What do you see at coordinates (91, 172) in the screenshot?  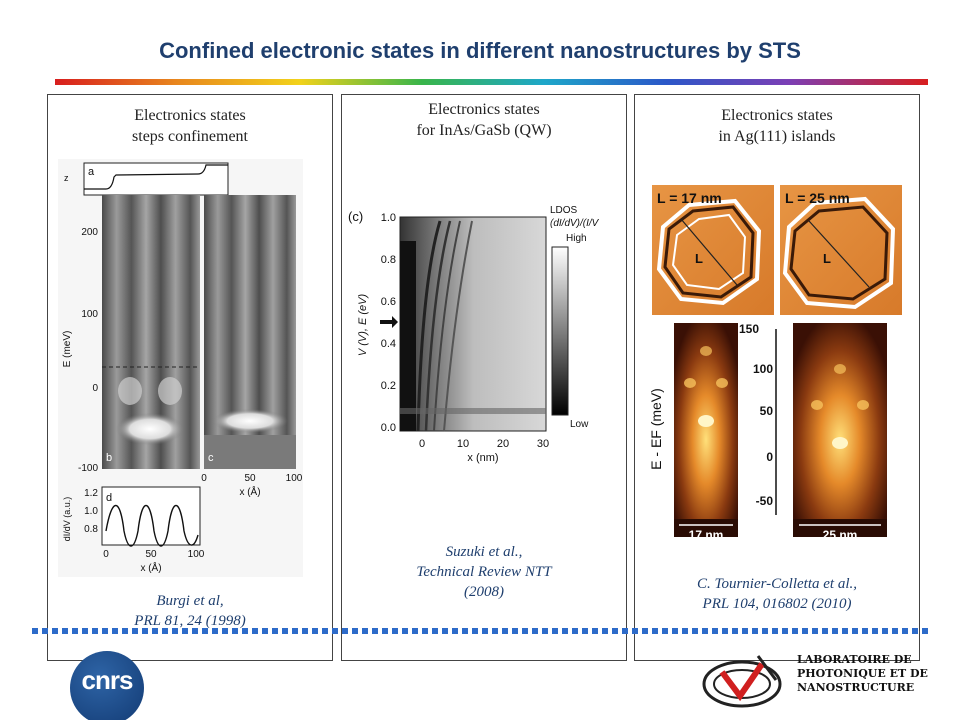 I see `panel-a-label: a` at bounding box center [91, 172].